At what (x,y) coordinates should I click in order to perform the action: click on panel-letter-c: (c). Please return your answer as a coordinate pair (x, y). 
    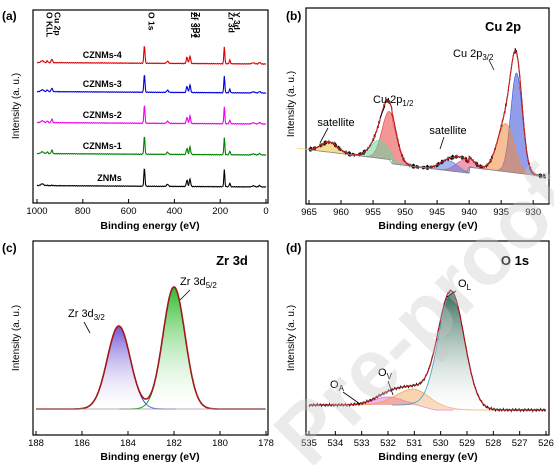
    Looking at the image, I should click on (9, 248).